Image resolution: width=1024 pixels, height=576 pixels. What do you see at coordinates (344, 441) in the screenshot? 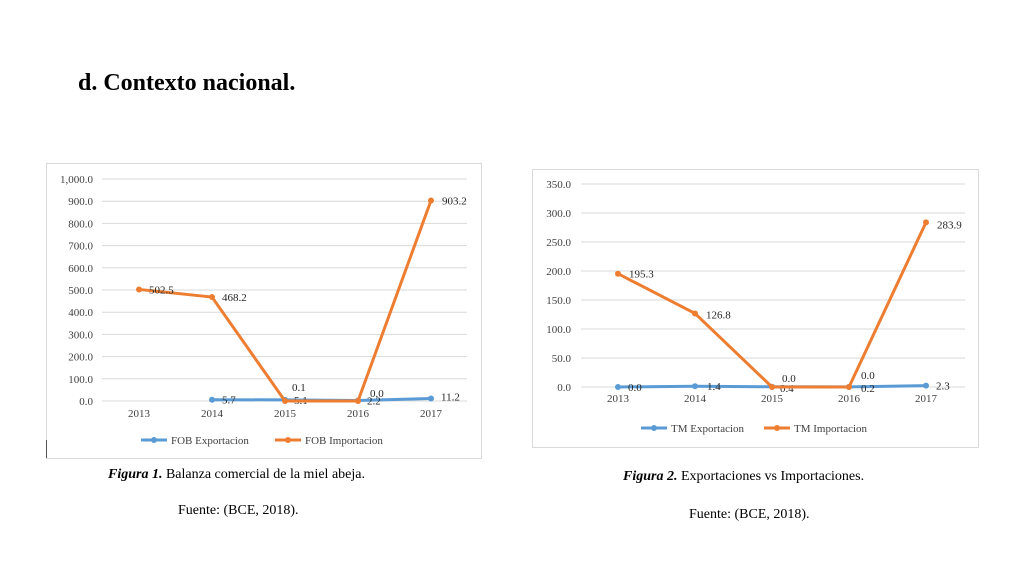
I see `legend-label-importacion: FOB Importacion` at bounding box center [344, 441].